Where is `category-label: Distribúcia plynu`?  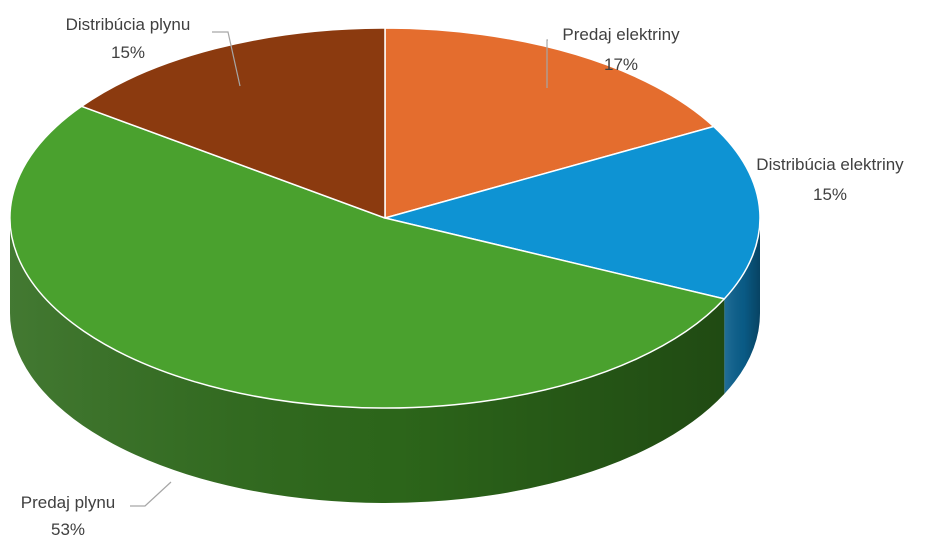 category-label: Distribúcia plynu is located at coordinates (128, 24).